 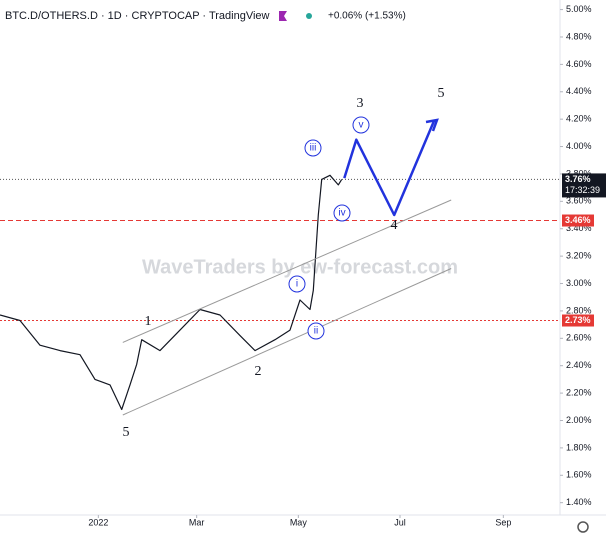 What do you see at coordinates (579, 283) in the screenshot?
I see `y-tick-label: 3.00%` at bounding box center [579, 283].